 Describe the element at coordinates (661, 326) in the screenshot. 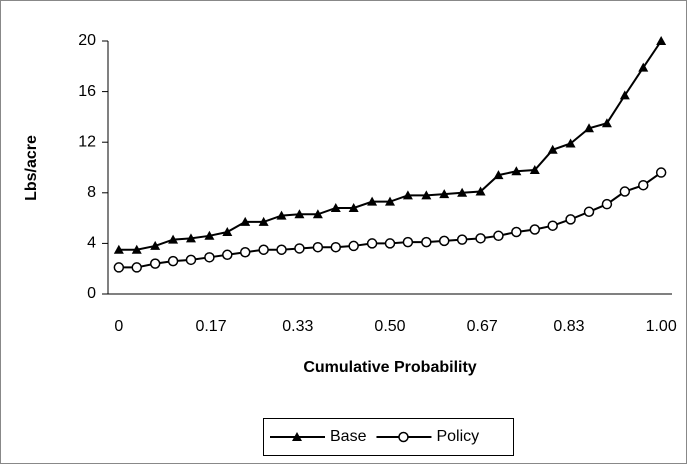

I see `x-tick-label: 1.00` at that location.